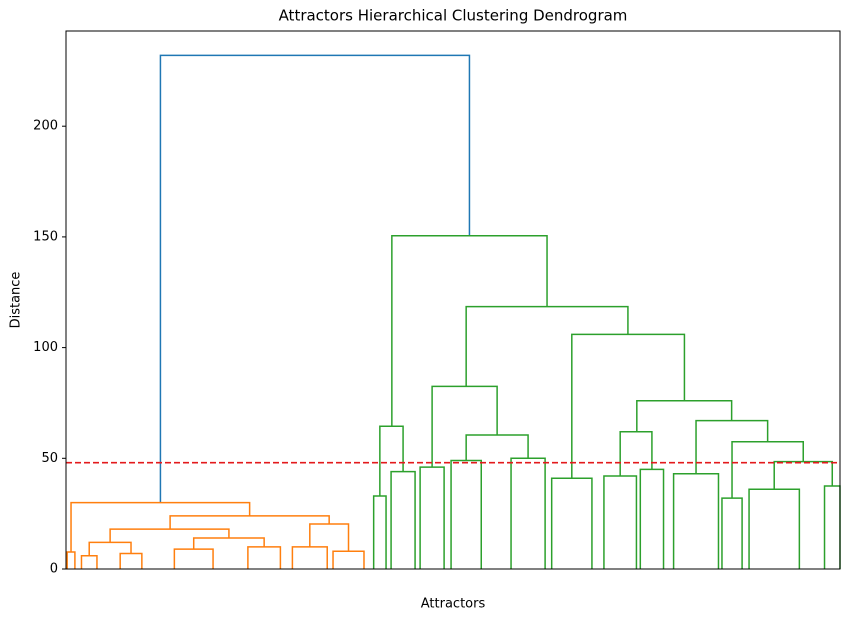 The height and width of the screenshot is (621, 851). What do you see at coordinates (45, 236) in the screenshot?
I see `y-tick-label: 150` at bounding box center [45, 236].